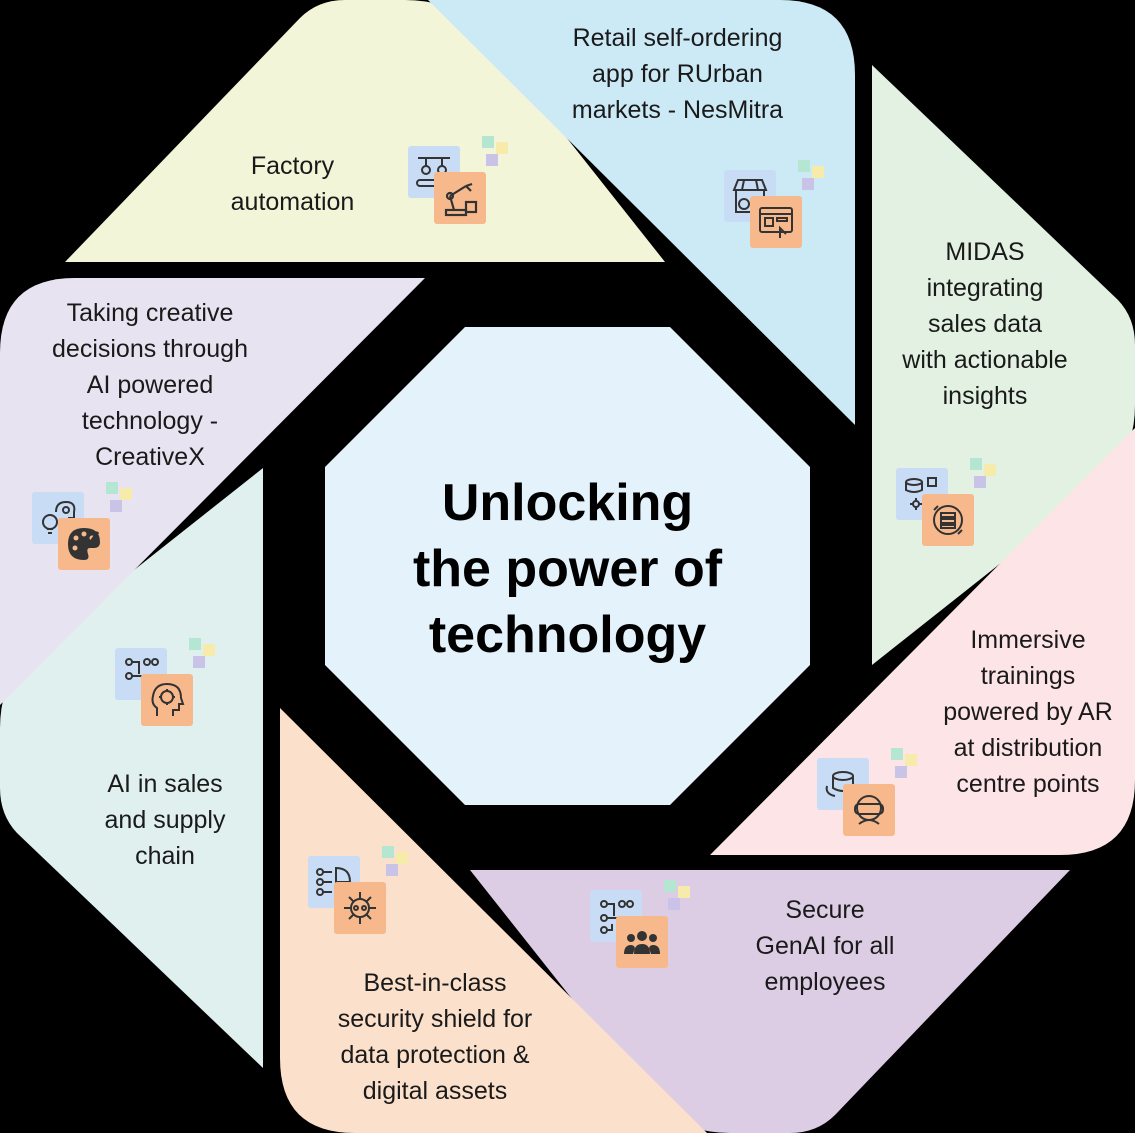 The width and height of the screenshot is (1135, 1133). What do you see at coordinates (567, 569) in the screenshot?
I see `center-title: Unlocking the power of technology` at bounding box center [567, 569].